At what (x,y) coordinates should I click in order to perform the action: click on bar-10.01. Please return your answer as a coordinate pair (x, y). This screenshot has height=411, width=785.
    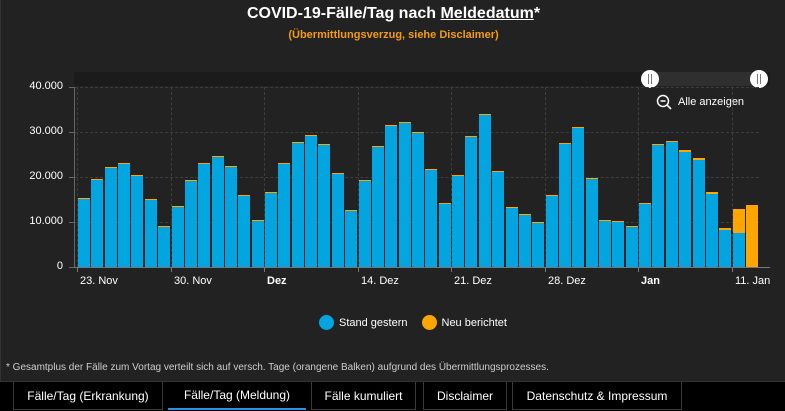
    Looking at the image, I should click on (725, 247).